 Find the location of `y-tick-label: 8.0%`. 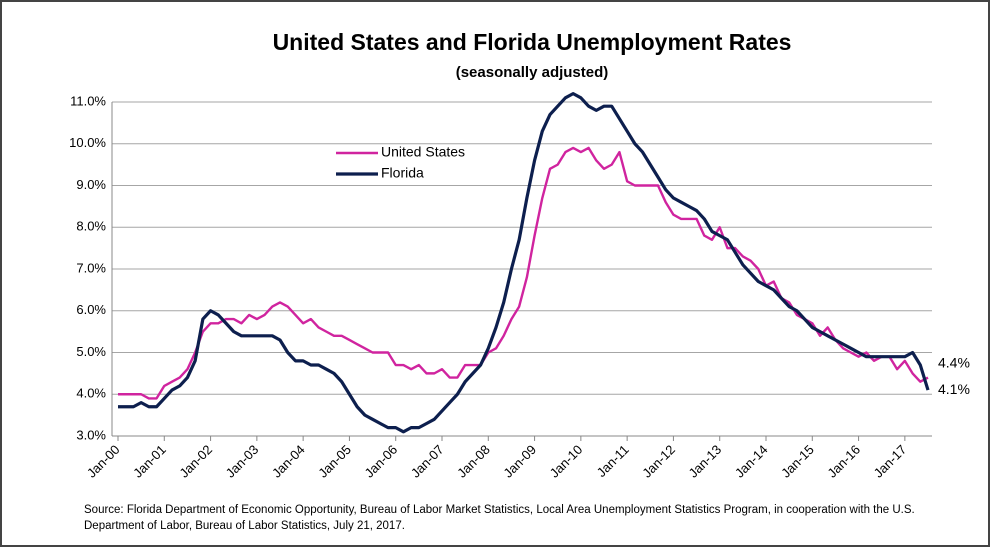

y-tick-label: 8.0% is located at coordinates (91, 226).